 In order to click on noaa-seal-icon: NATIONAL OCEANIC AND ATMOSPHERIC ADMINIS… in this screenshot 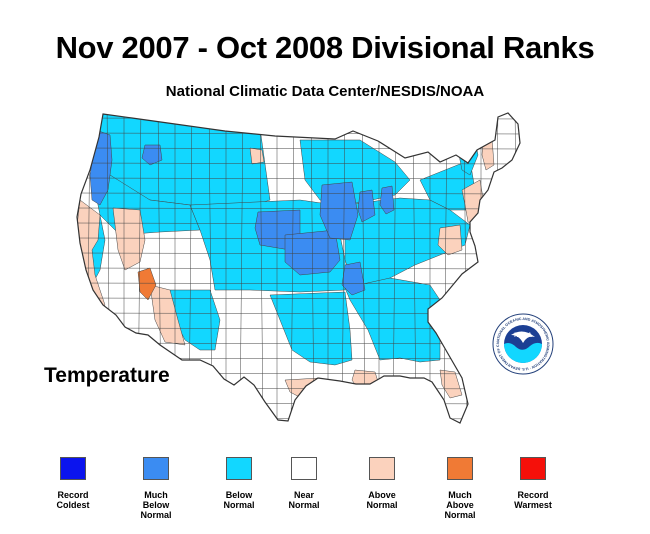, I will do `click(523, 344)`.